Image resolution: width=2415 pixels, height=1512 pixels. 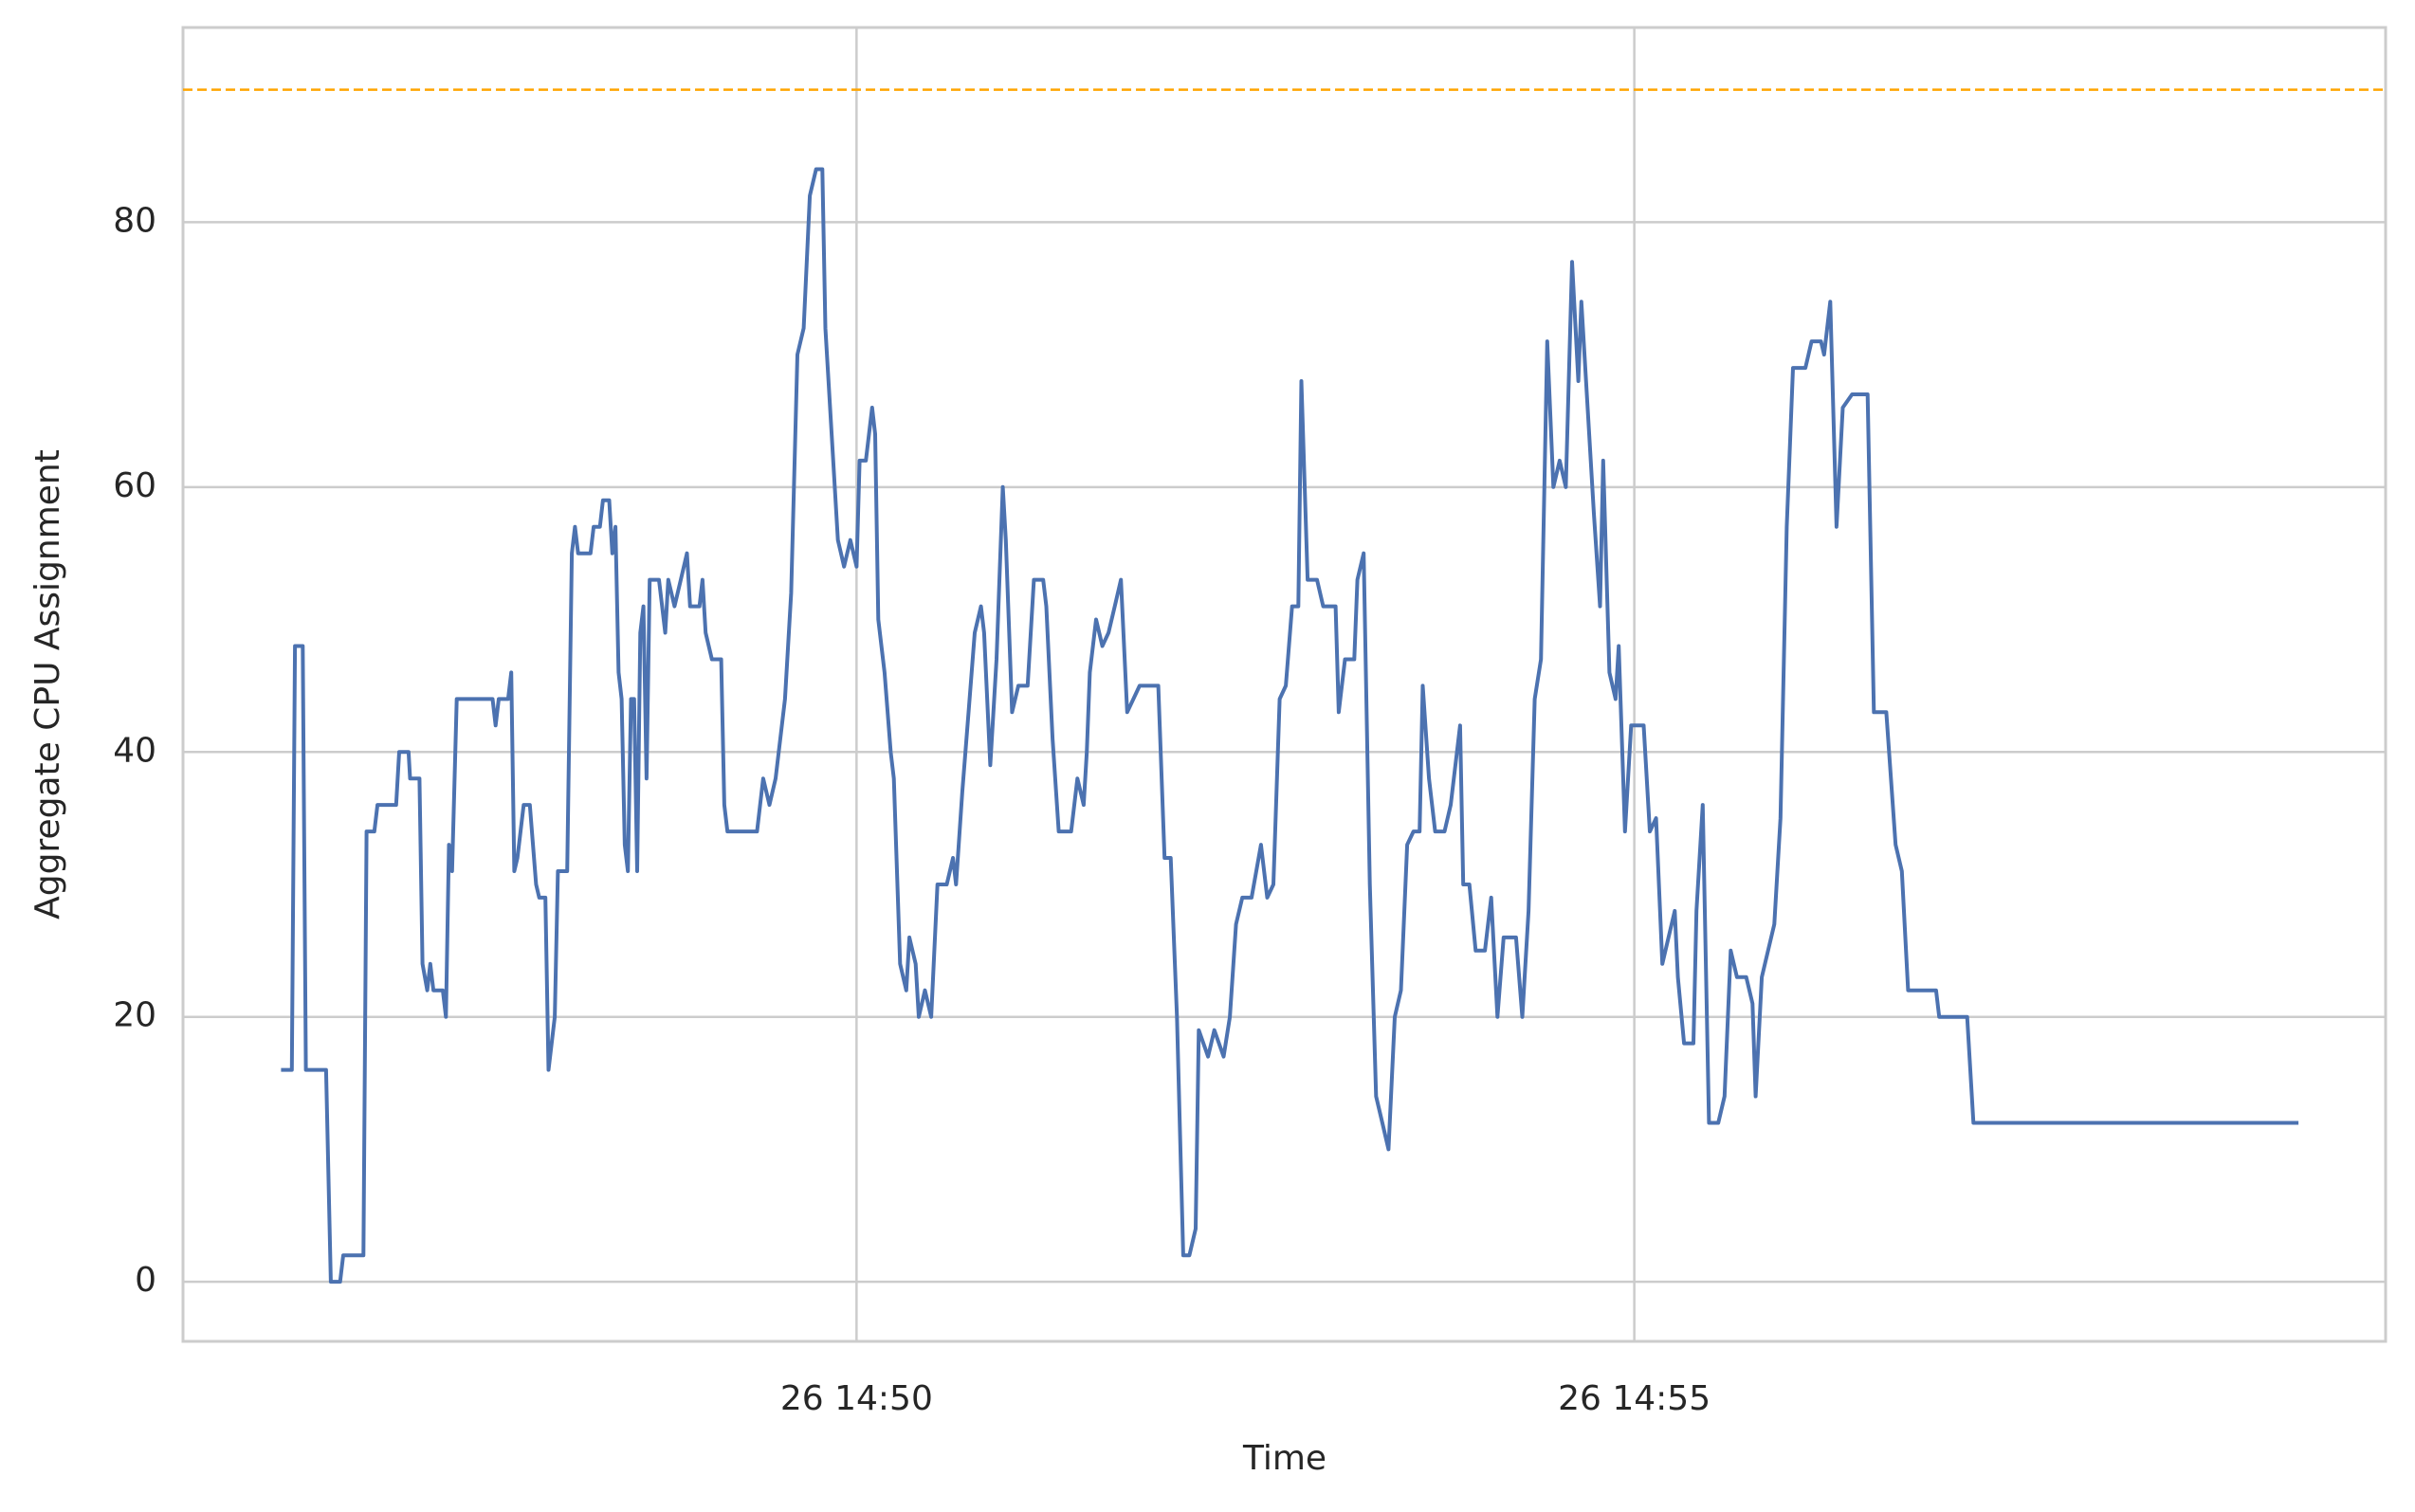 What do you see at coordinates (134, 1016) in the screenshot?
I see `y-tick-label: 20` at bounding box center [134, 1016].